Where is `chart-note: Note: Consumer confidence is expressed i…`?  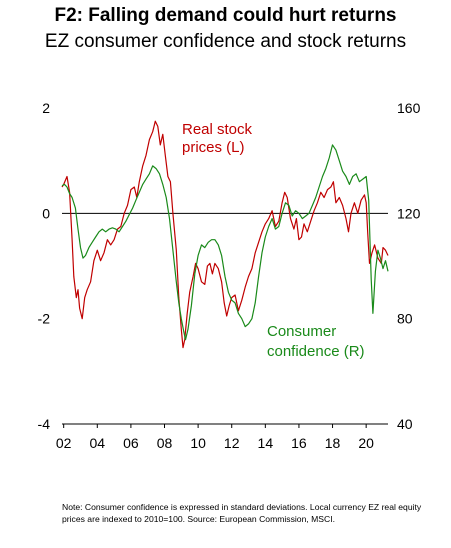
chart-note: Note: Consumer confidence is expressed i… is located at coordinates (242, 513).